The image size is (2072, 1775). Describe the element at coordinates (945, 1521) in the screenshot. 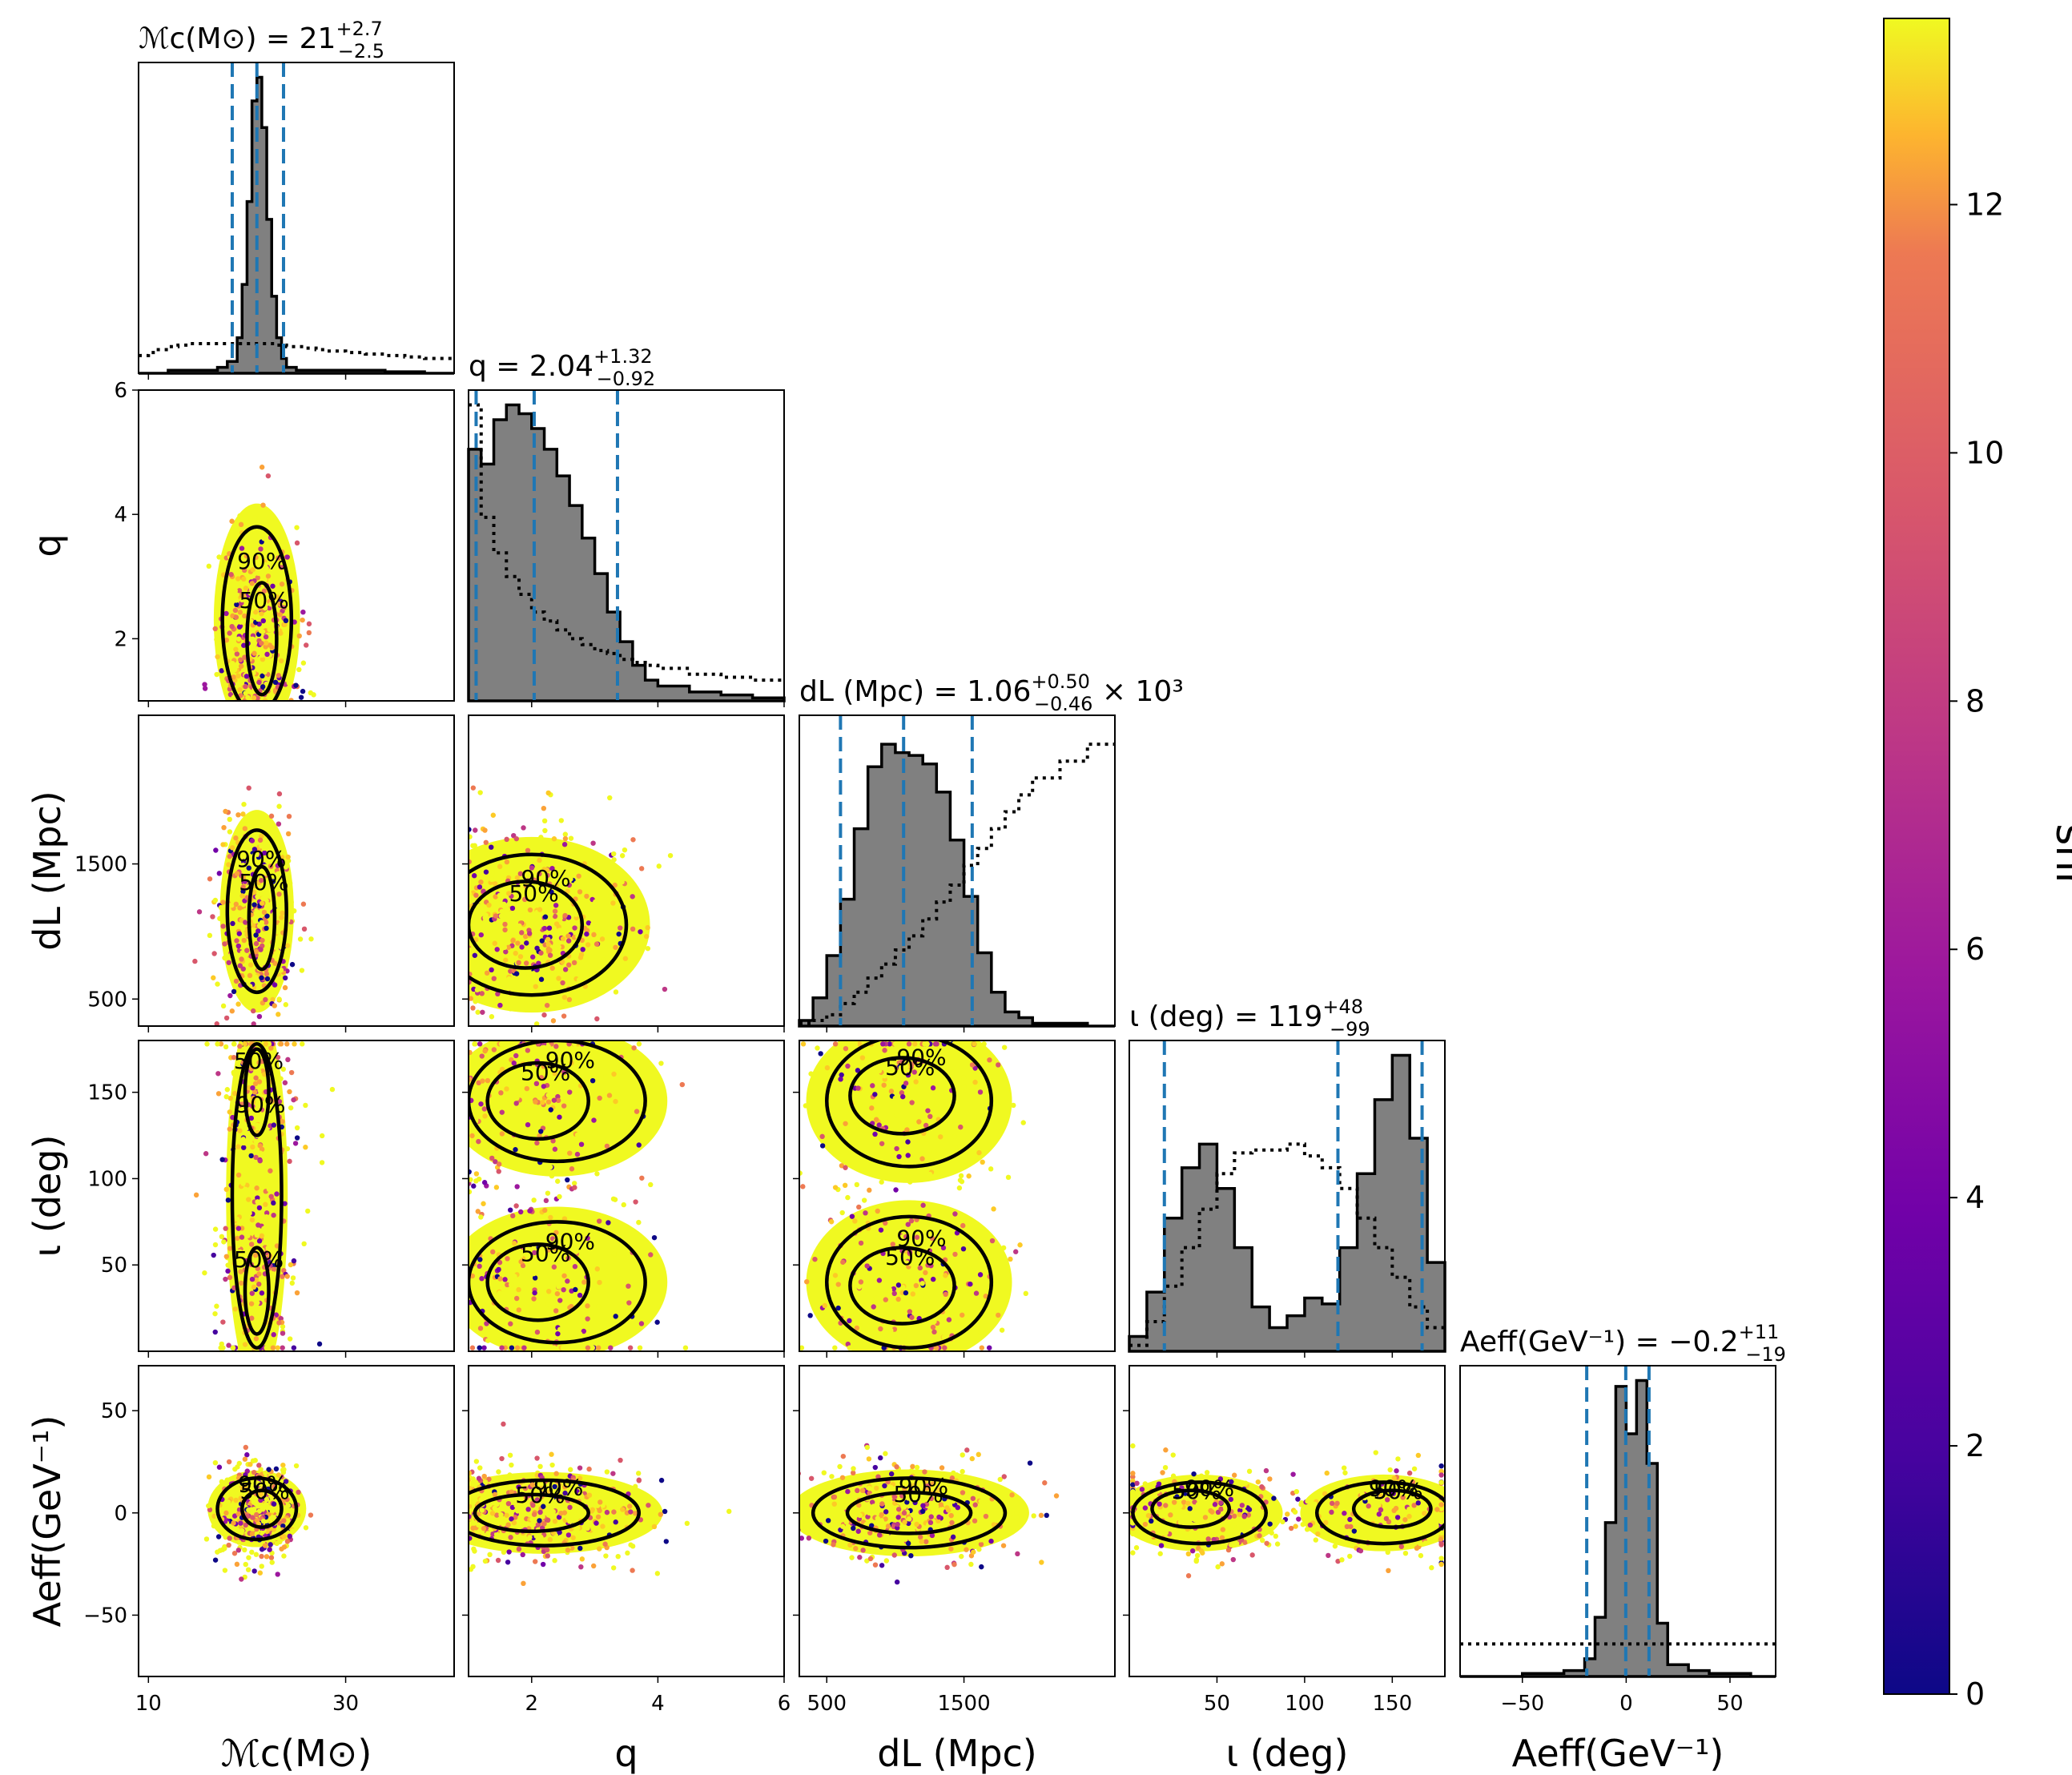

I see `scatter-panel-aeff-vs-dl: 90%50%` at that location.